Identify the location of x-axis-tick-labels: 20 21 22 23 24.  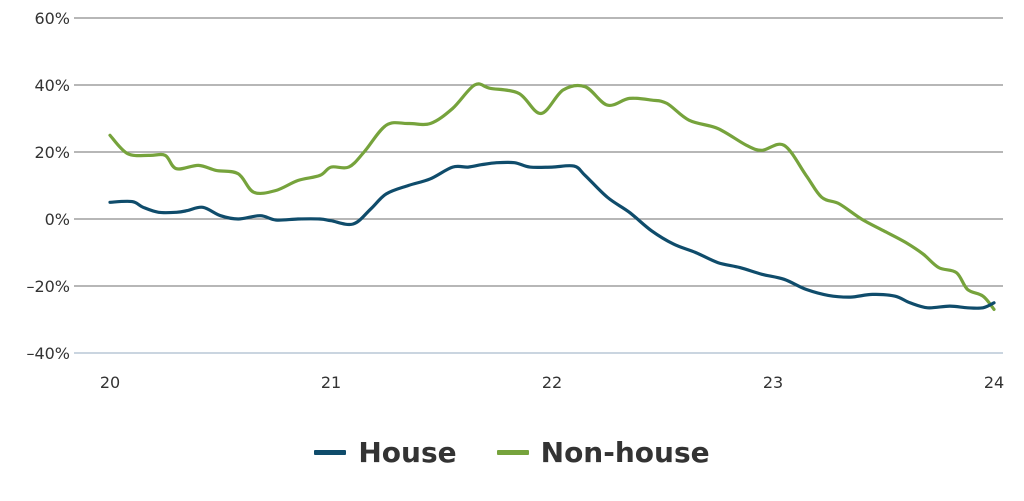
(552, 382).